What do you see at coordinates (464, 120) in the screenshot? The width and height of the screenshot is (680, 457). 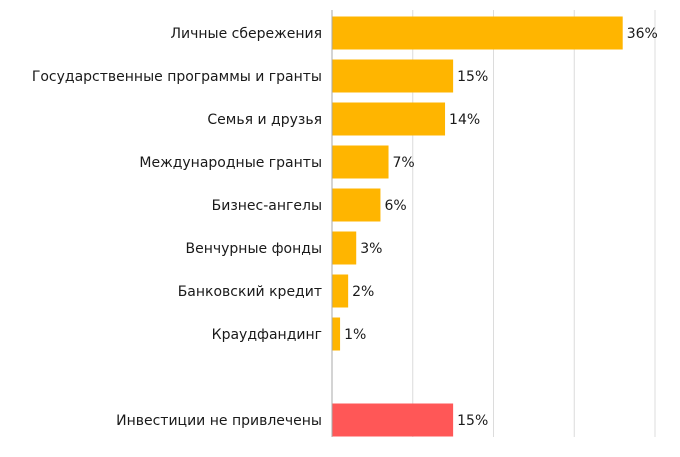 I see `data-label: 14%` at bounding box center [464, 120].